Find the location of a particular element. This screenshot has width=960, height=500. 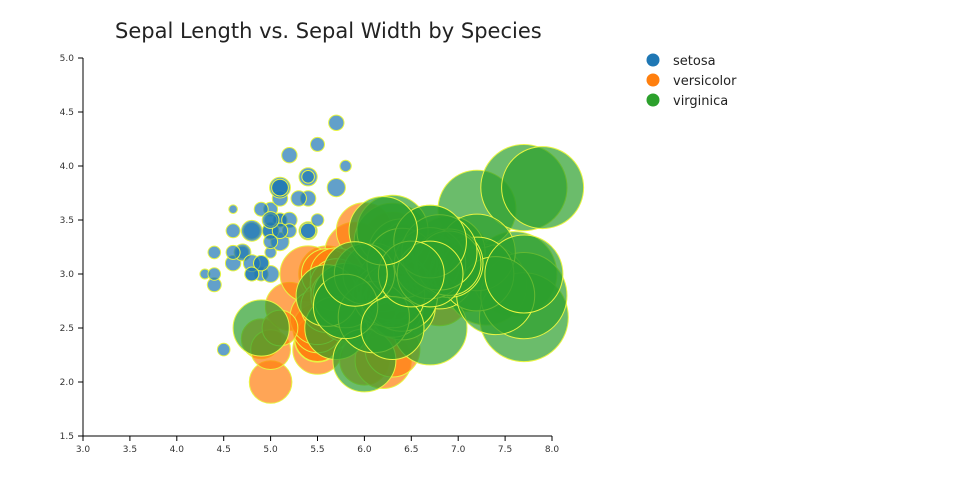

x-tick-label: 6.0 is located at coordinates (364, 450).